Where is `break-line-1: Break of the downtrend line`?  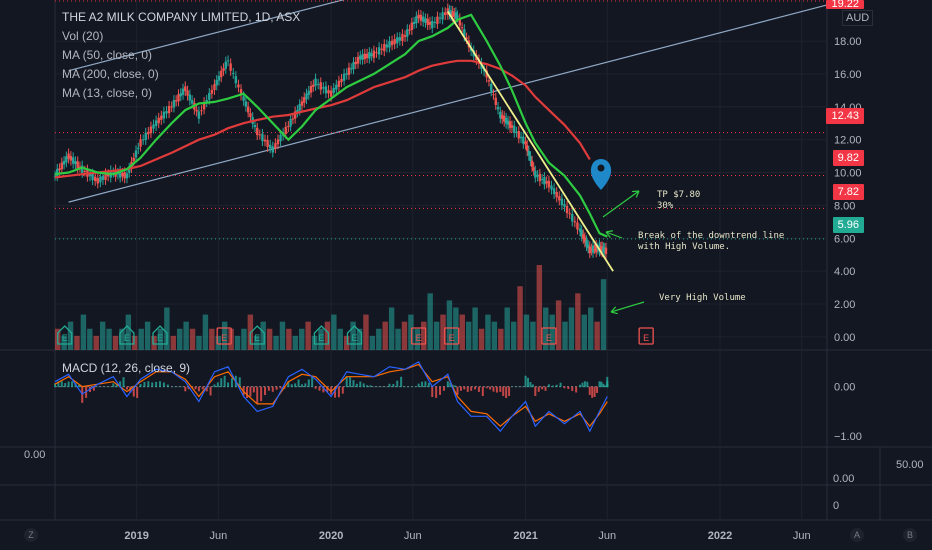 break-line-1: Break of the downtrend line is located at coordinates (711, 236).